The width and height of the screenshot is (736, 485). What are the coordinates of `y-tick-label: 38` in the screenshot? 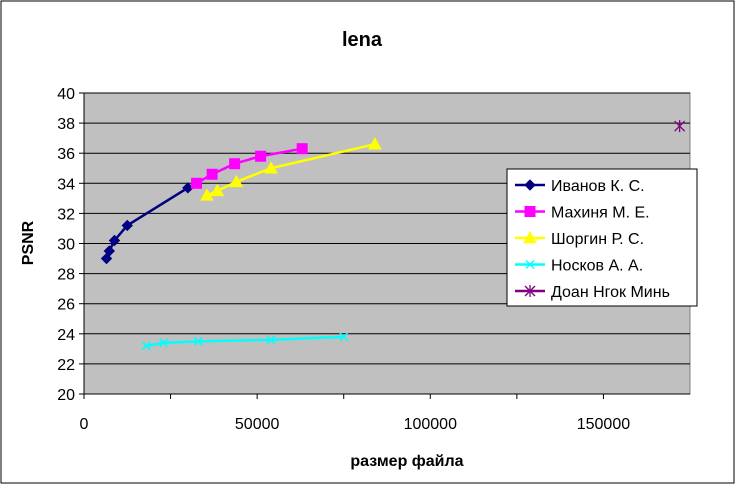 It's located at (66, 124).